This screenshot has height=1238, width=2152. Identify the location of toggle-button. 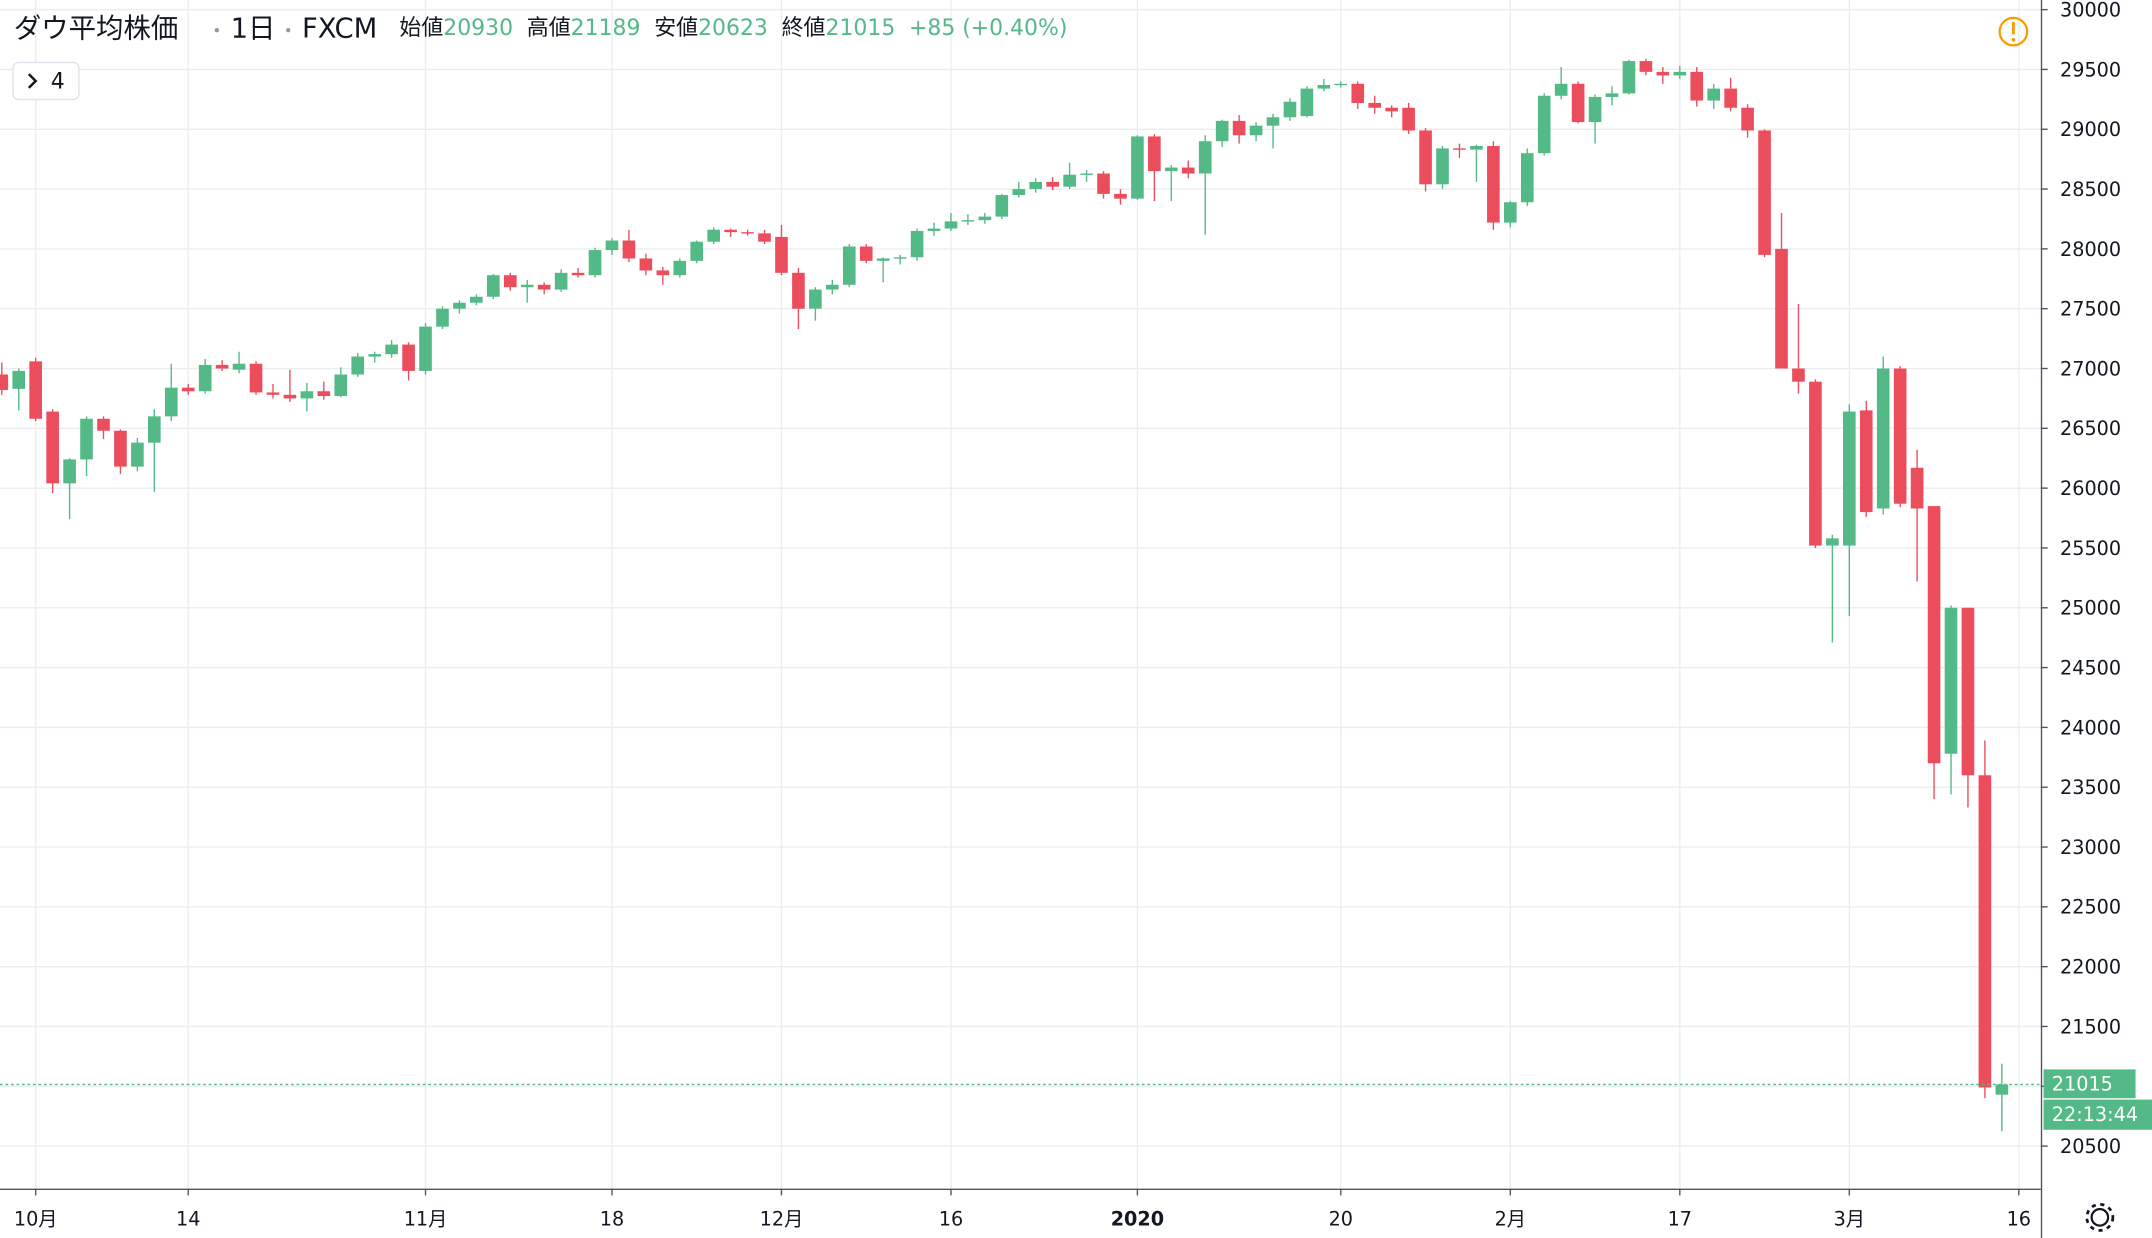
(46, 81).